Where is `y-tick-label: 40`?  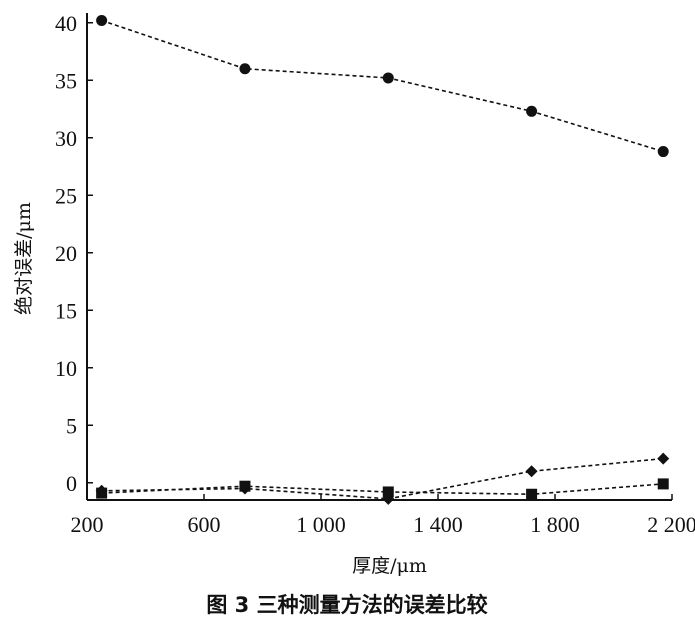
y-tick-label: 40 is located at coordinates (66, 23).